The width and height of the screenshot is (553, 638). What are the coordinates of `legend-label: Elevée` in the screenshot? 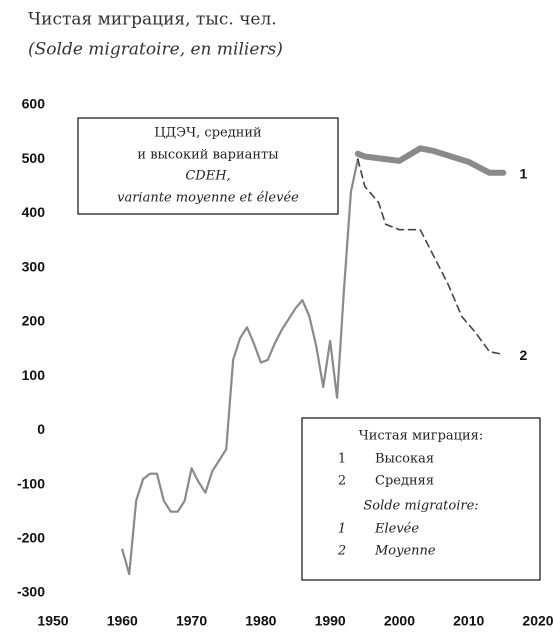 It's located at (396, 529).